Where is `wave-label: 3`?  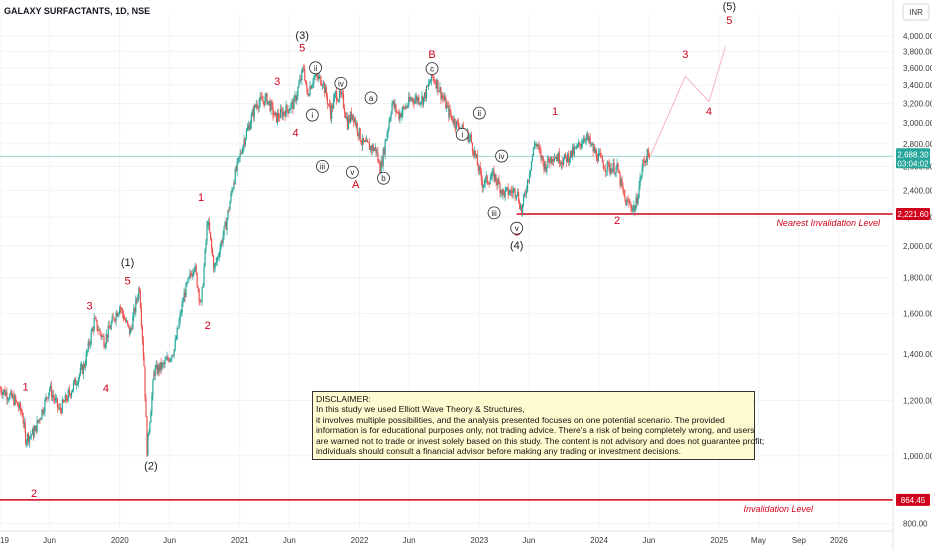
wave-label: 3 is located at coordinates (277, 82).